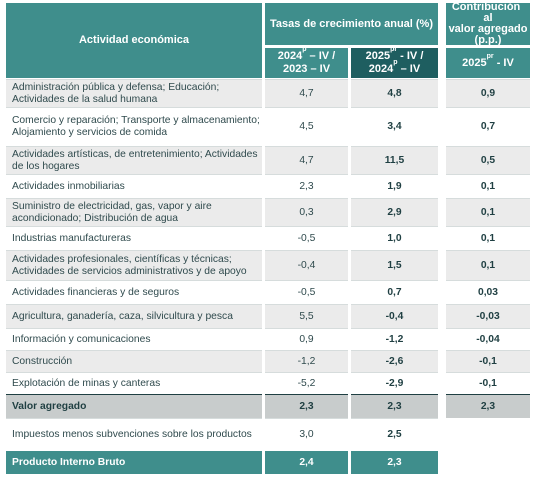 The image size is (536, 483). I want to click on table-row: Industrias manufactureras -0,5 1,0 0,1, so click(268, 238).